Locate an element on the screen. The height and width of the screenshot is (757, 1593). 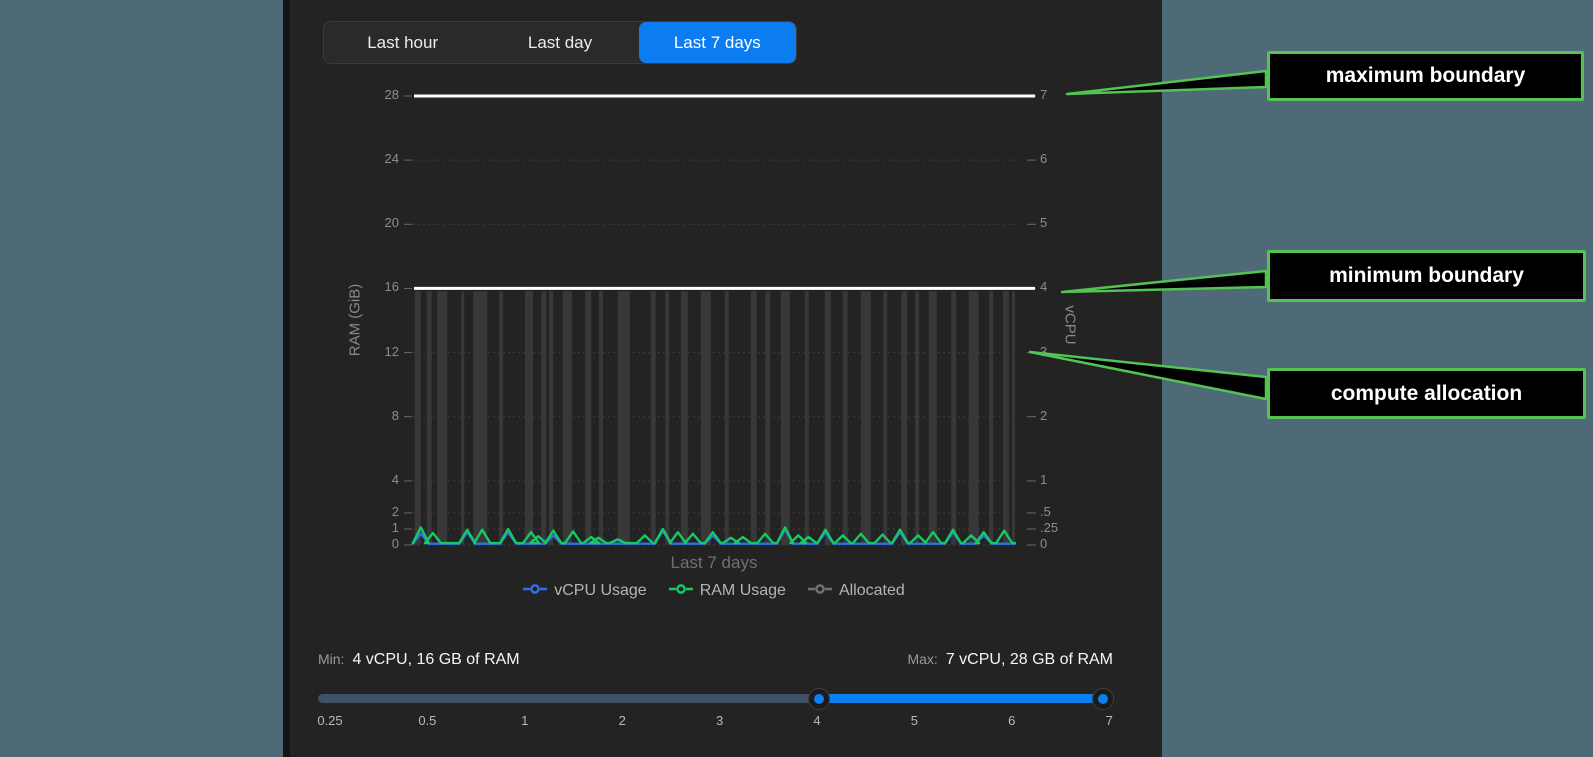
ram-usage-marker-icon is located at coordinates (680, 591).